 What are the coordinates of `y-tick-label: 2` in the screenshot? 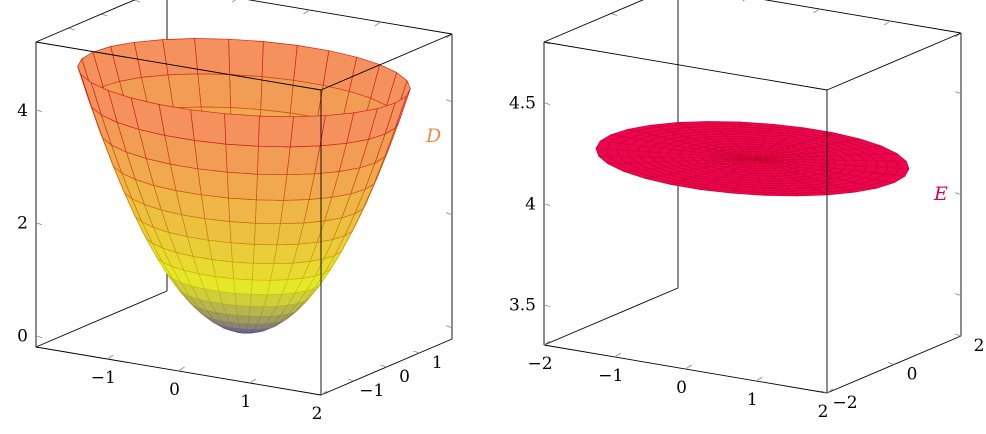 It's located at (979, 346).